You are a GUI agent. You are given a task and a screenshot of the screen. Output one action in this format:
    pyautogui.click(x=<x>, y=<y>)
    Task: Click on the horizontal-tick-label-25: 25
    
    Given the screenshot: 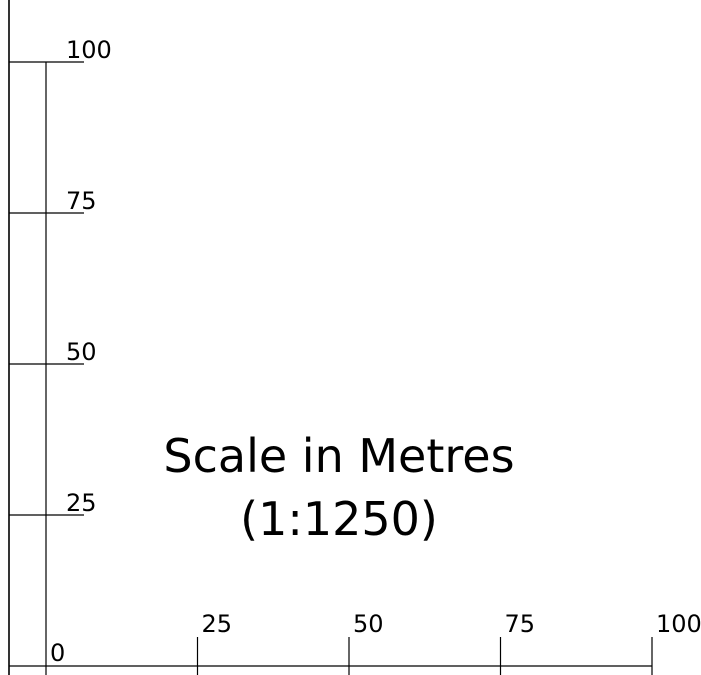 What is the action you would take?
    pyautogui.click(x=217, y=624)
    